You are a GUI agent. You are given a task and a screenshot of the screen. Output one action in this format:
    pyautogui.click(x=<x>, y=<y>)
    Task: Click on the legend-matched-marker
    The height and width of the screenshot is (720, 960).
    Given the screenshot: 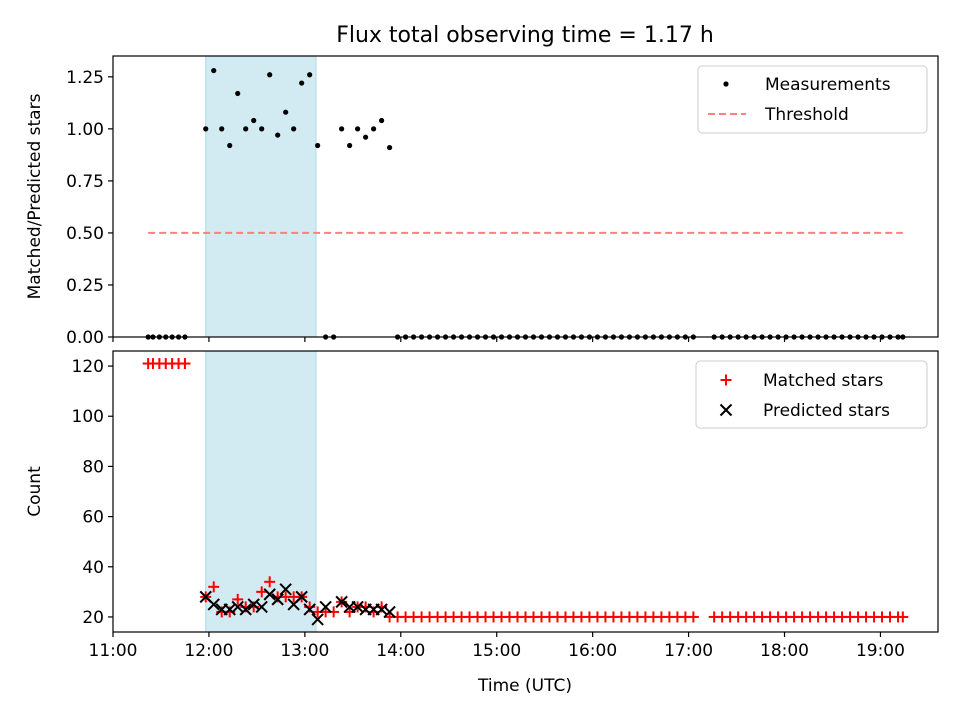 What is the action you would take?
    pyautogui.click(x=726, y=380)
    